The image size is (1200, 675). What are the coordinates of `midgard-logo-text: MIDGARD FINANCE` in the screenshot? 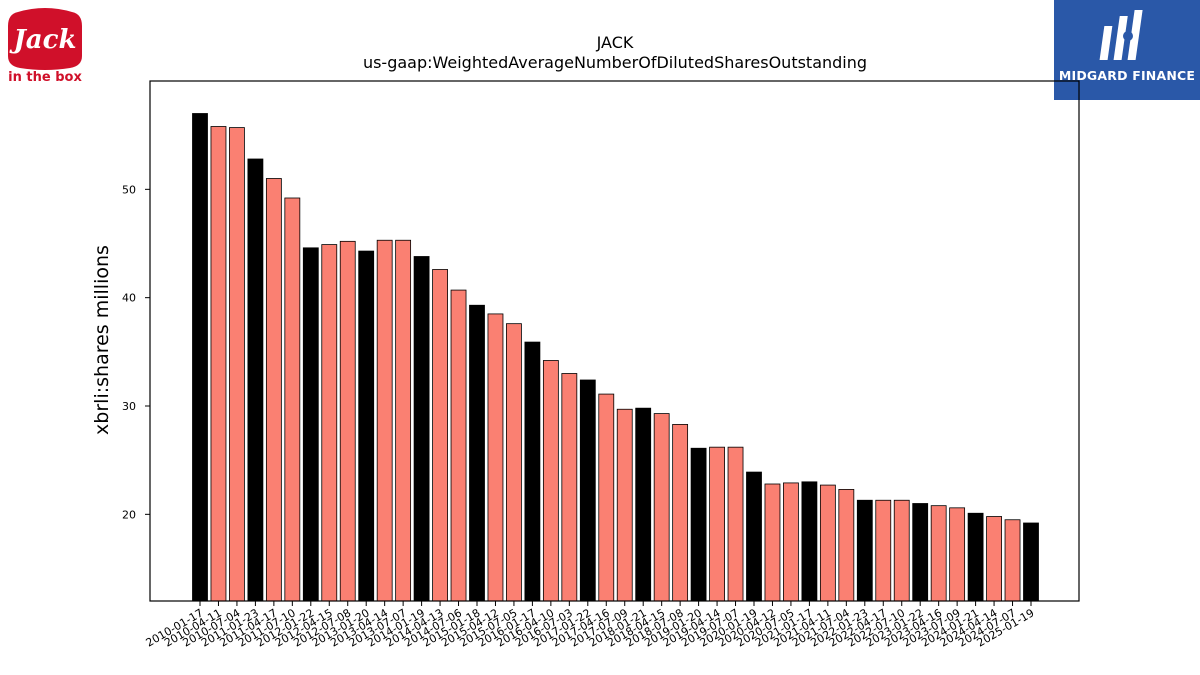 It's located at (1127, 75).